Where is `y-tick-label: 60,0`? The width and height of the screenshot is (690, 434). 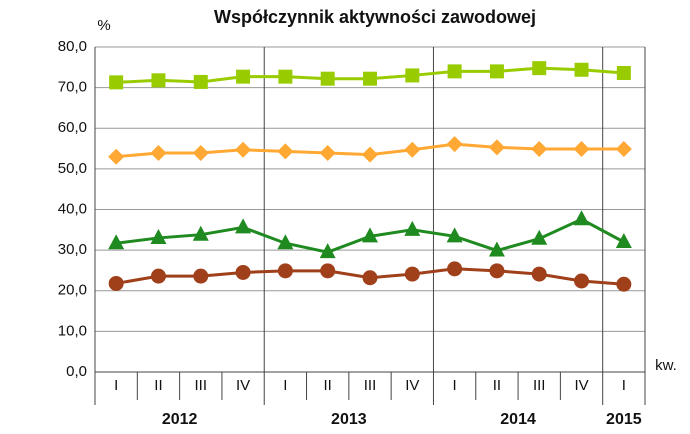 y-tick-label: 60,0 is located at coordinates (72, 127).